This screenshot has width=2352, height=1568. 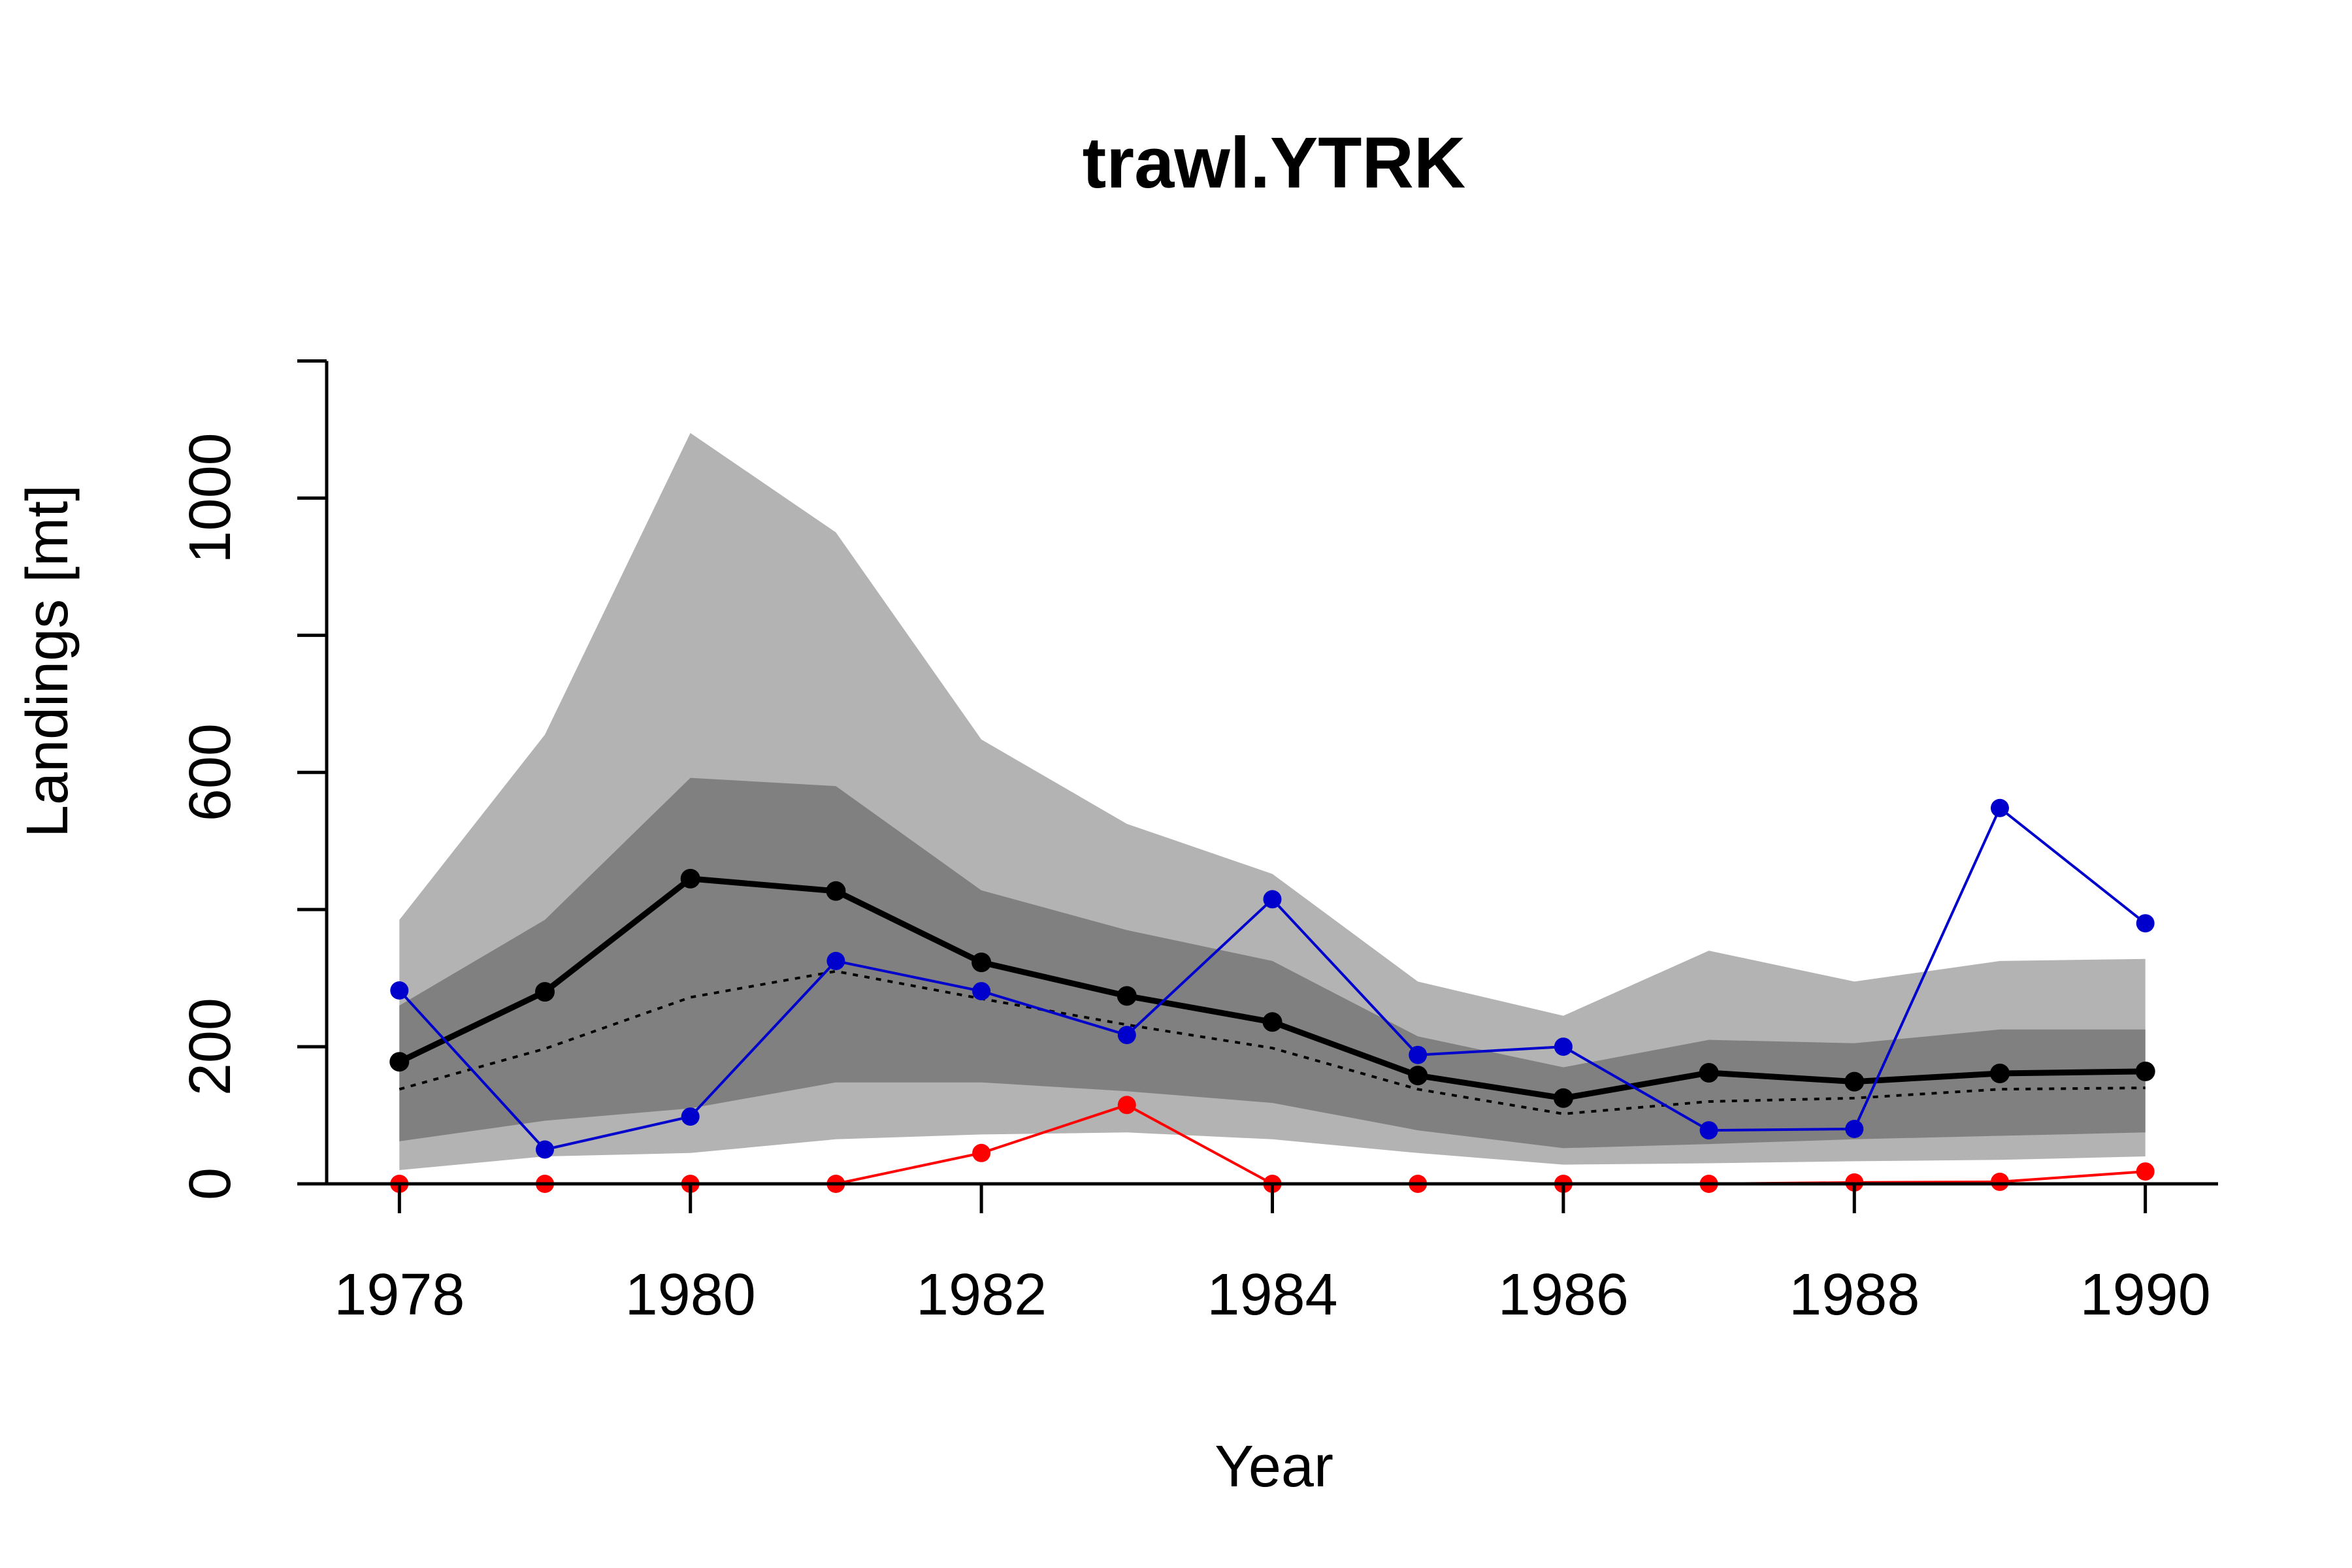 What do you see at coordinates (690, 1295) in the screenshot?
I see `x-tick-label: 1980` at bounding box center [690, 1295].